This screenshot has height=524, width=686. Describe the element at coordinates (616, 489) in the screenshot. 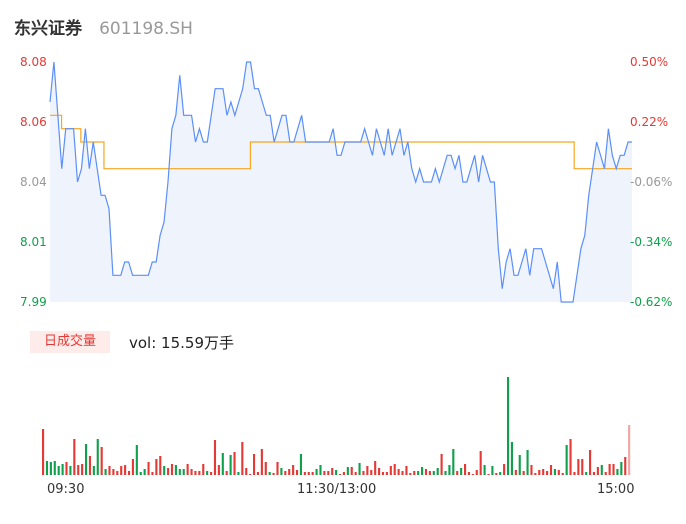

I see `time-label-close: 15:00` at that location.